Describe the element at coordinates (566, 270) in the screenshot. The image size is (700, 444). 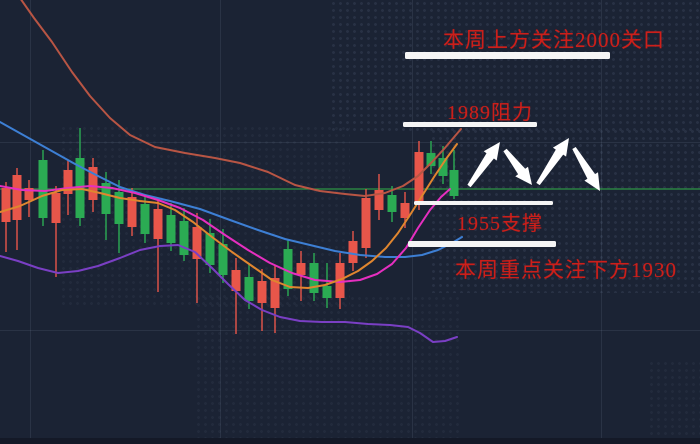
I see `annotation-support-1930: 本周重点关注下方1930` at that location.